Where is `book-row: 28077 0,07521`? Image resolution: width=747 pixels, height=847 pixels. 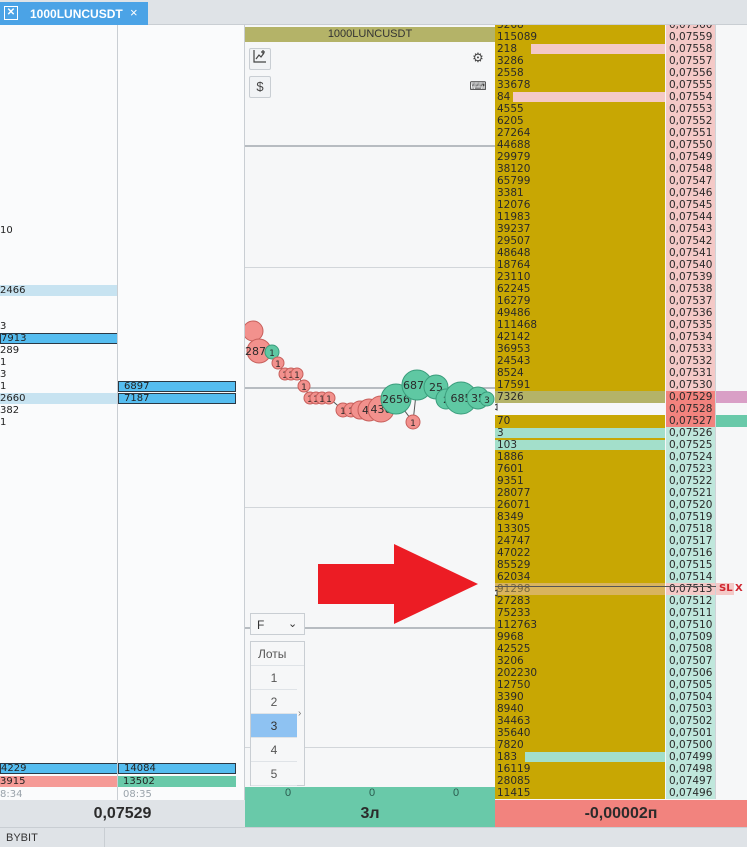 book-row: 28077 0,07521 is located at coordinates (621, 493).